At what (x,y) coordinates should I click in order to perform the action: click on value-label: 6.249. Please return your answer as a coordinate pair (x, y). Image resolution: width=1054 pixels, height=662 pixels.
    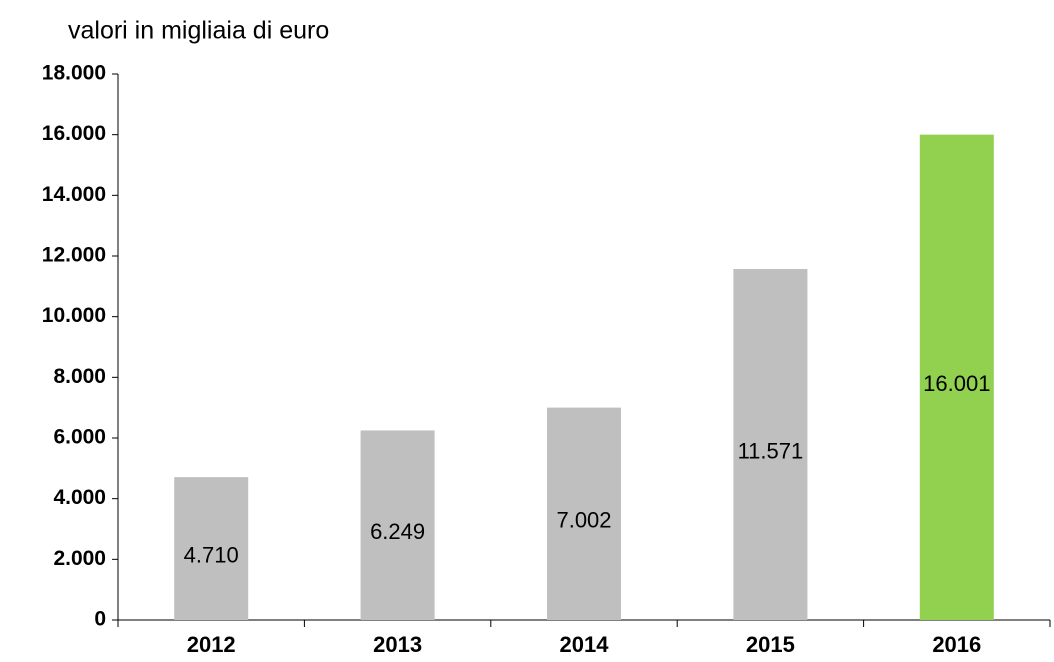
    Looking at the image, I should click on (397, 531).